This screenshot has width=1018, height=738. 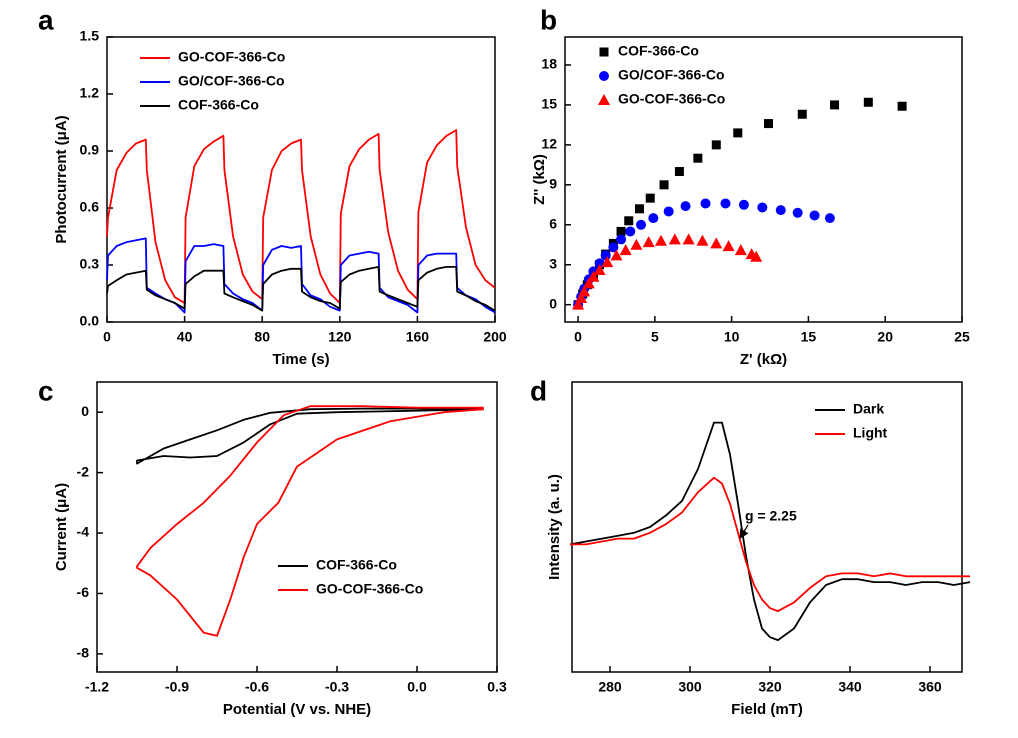 What do you see at coordinates (962, 337) in the screenshot?
I see `x-tick-label: 25` at bounding box center [962, 337].